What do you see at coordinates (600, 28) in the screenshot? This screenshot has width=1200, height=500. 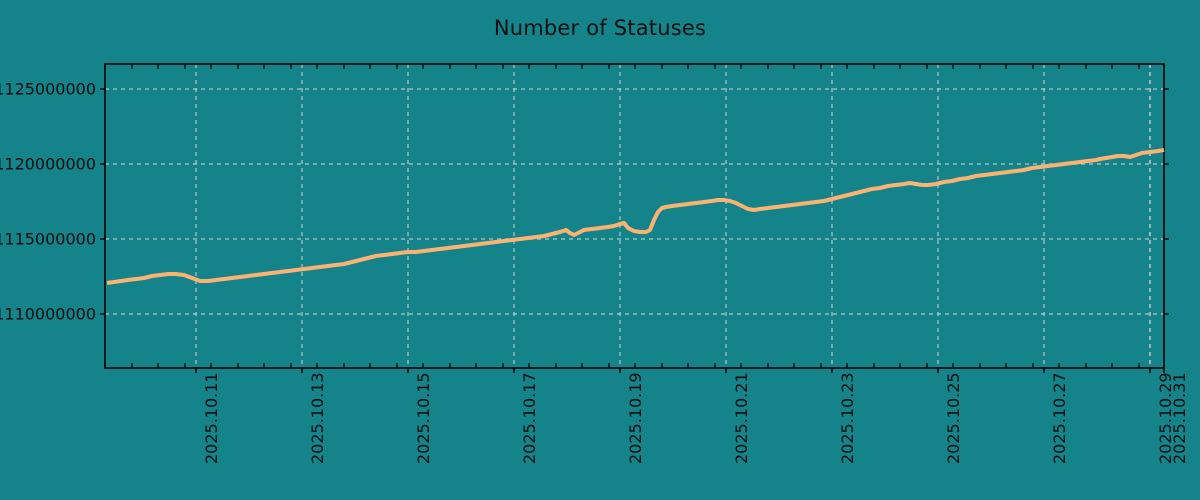 I see `chart-title: Number of Statuses` at bounding box center [600, 28].